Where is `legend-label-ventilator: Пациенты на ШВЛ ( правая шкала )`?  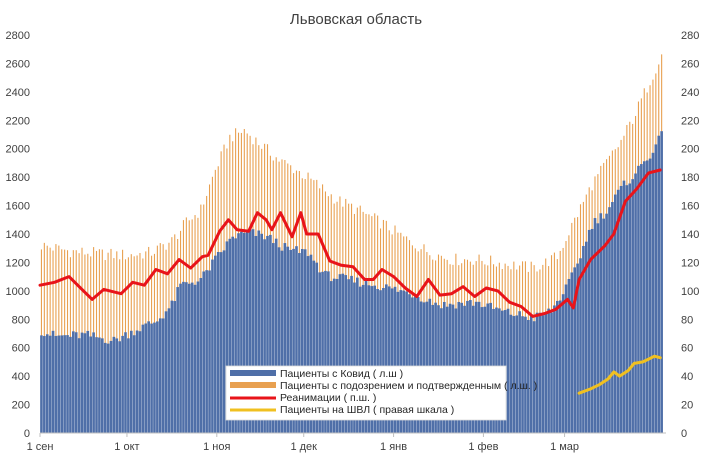 legend-label-ventilator: Пациенты на ШВЛ ( правая шкала ) is located at coordinates (367, 410).